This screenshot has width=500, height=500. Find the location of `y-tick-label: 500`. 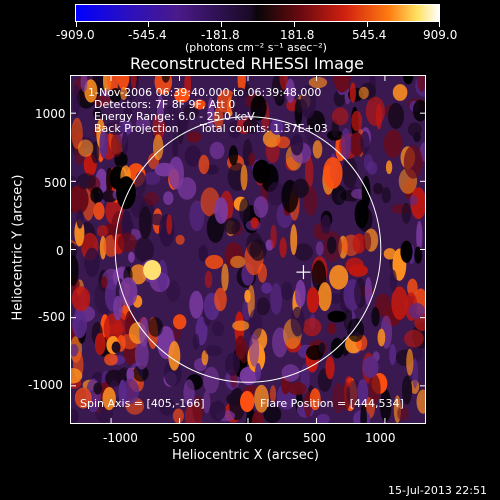

y-tick-label: 500 is located at coordinates (55, 183).